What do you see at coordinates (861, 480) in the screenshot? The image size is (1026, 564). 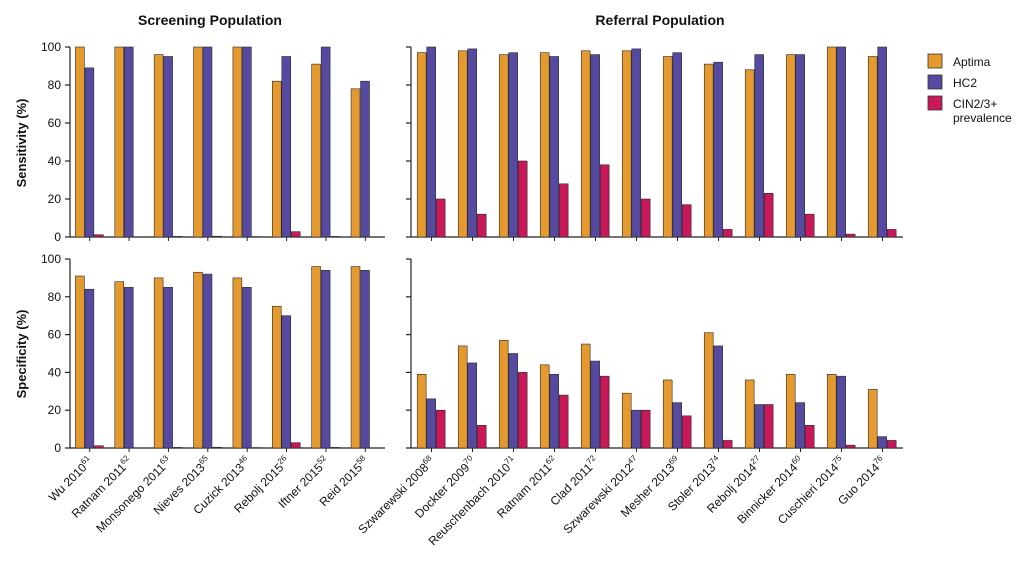 I see `x-tick-label: Guo 201476` at bounding box center [861, 480].